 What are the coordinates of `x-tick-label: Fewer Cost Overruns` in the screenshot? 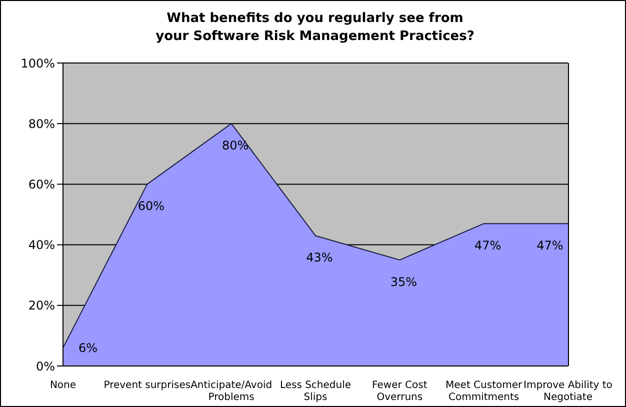 It's located at (400, 391).